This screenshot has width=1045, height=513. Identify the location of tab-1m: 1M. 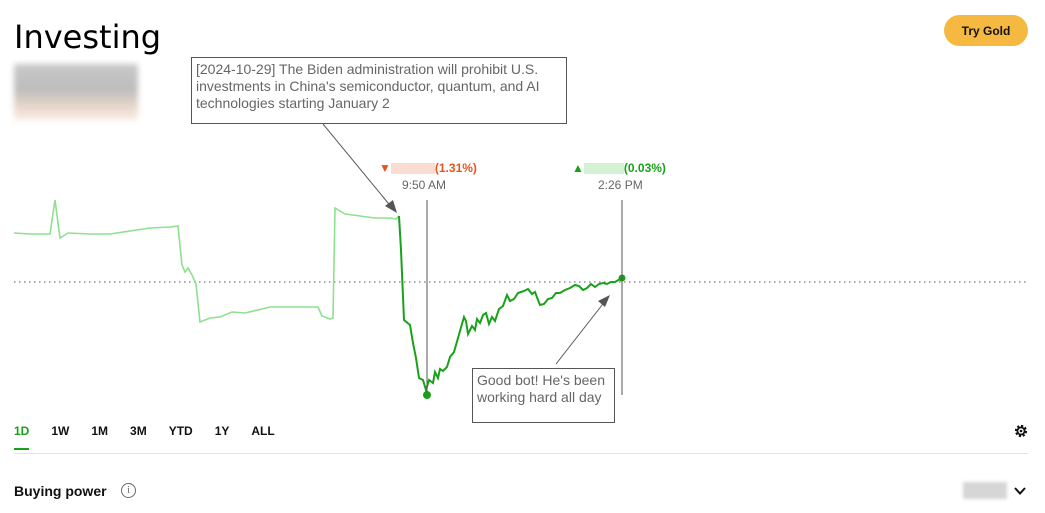
(100, 431).